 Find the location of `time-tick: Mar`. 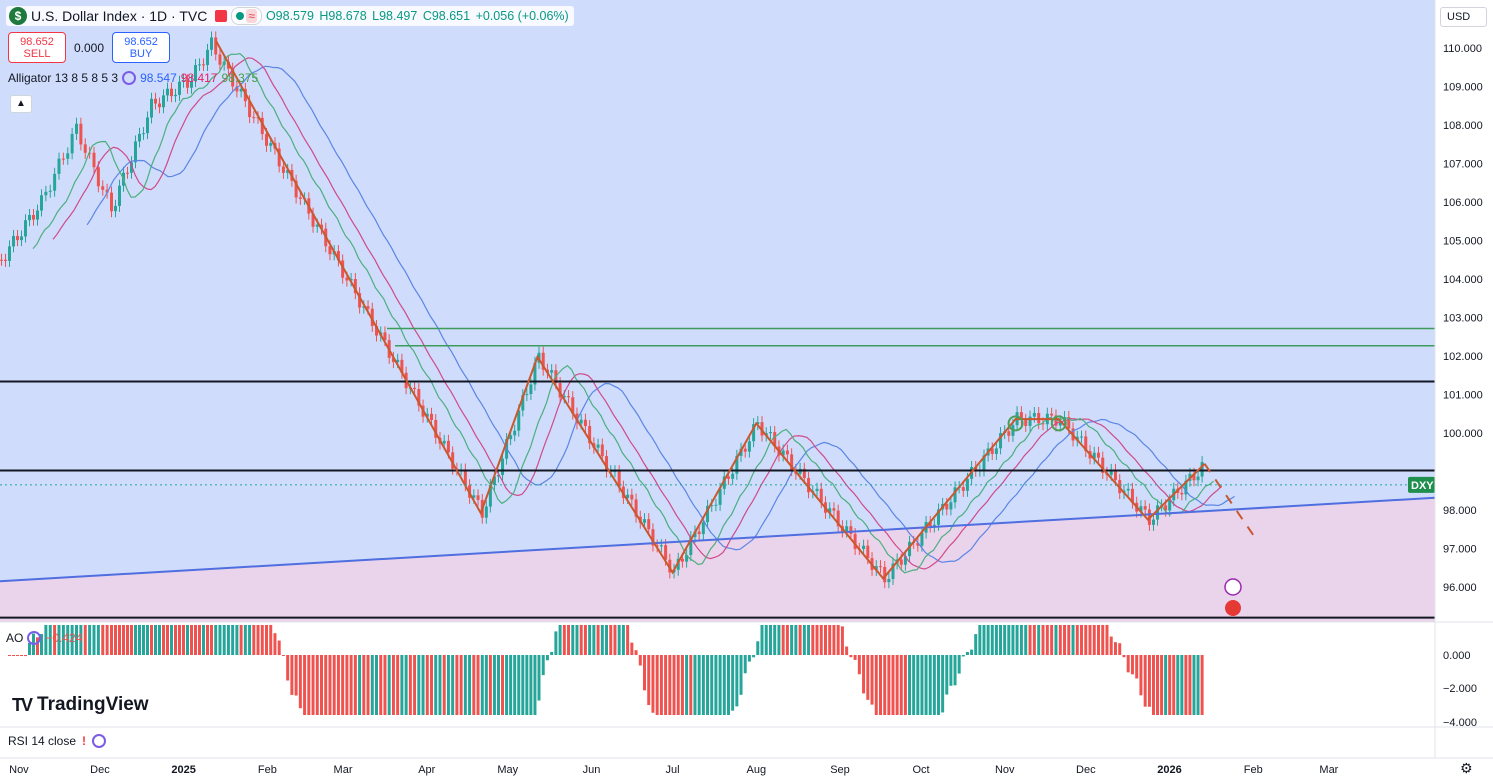

time-tick: Mar is located at coordinates (343, 770).